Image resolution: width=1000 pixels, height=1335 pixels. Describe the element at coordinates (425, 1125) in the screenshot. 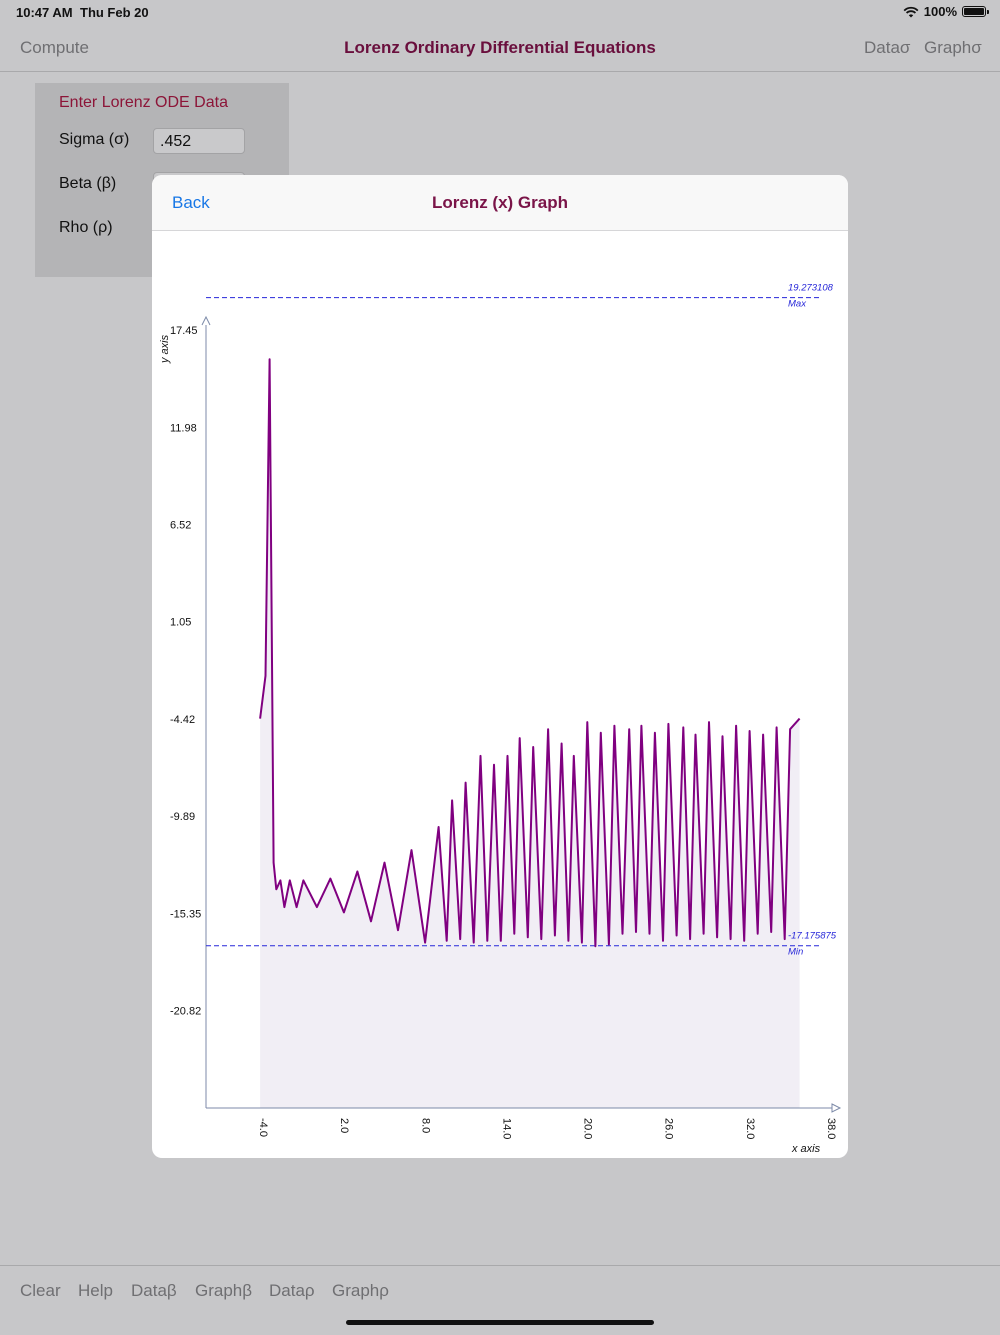

I see `x-tick-label: 8.0` at that location.